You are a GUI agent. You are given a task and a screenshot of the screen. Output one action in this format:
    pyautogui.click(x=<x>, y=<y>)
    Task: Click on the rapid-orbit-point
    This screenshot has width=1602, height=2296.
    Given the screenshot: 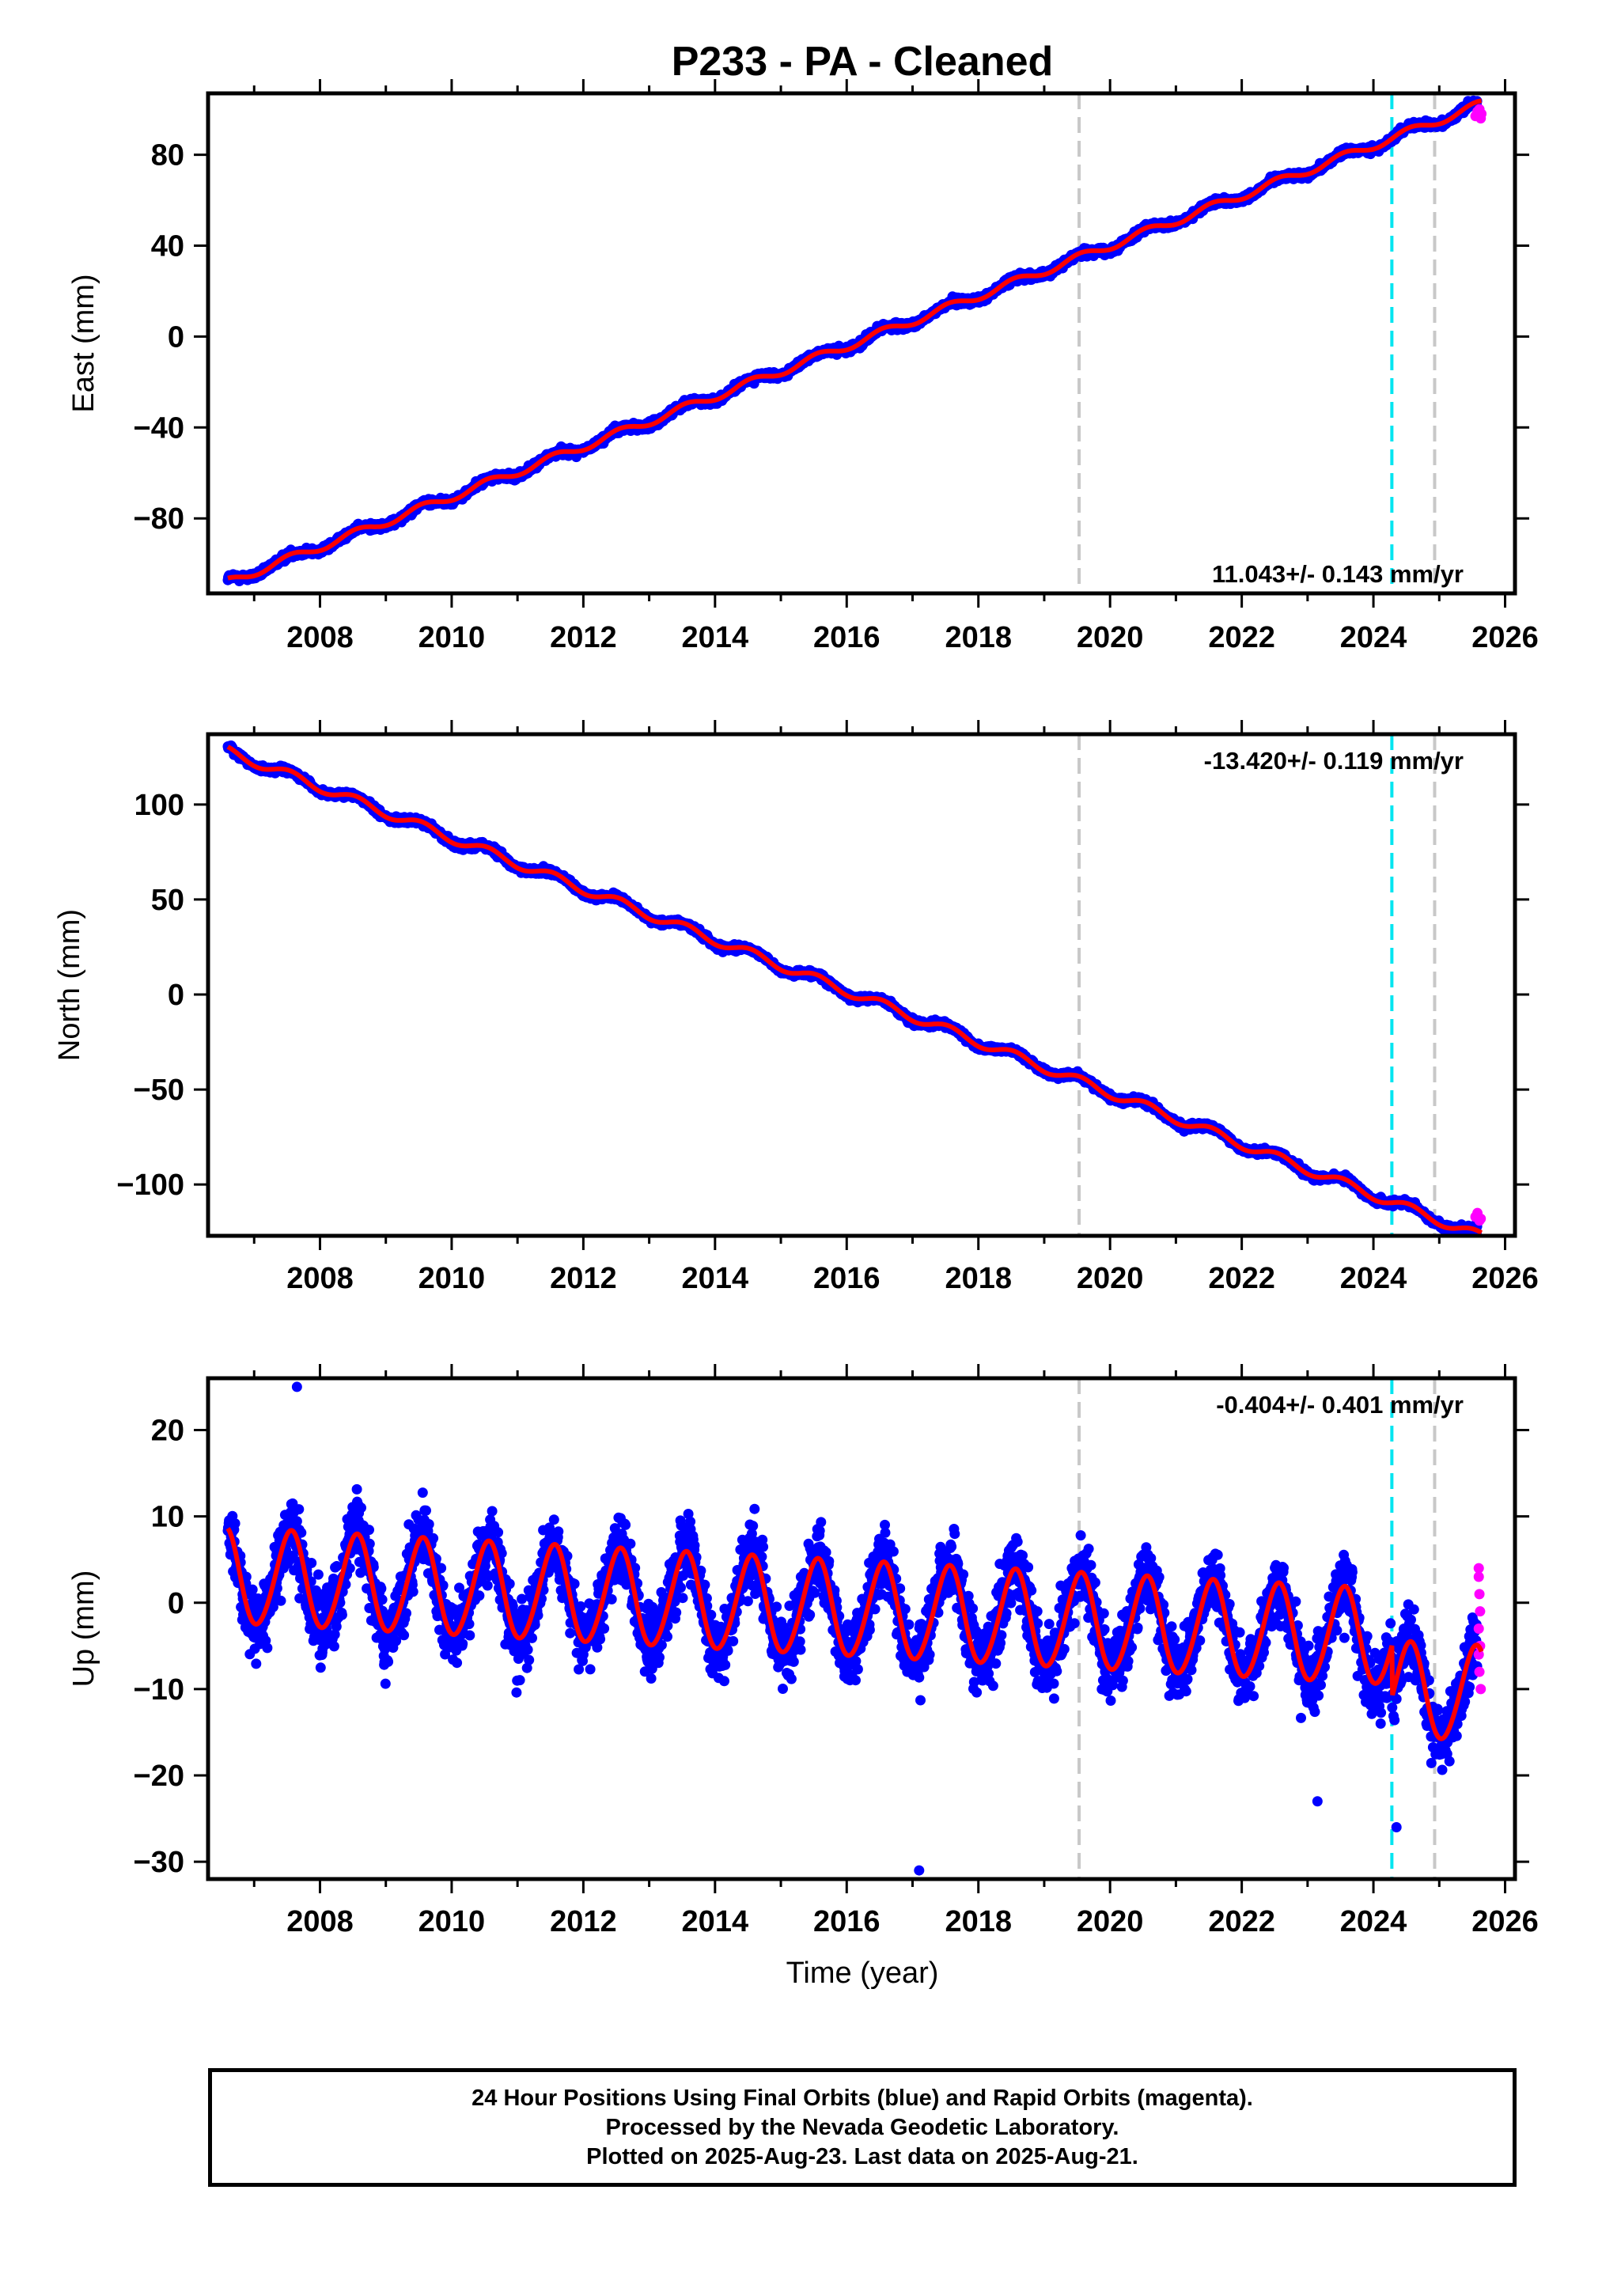 What is the action you would take?
    pyautogui.click(x=1481, y=114)
    